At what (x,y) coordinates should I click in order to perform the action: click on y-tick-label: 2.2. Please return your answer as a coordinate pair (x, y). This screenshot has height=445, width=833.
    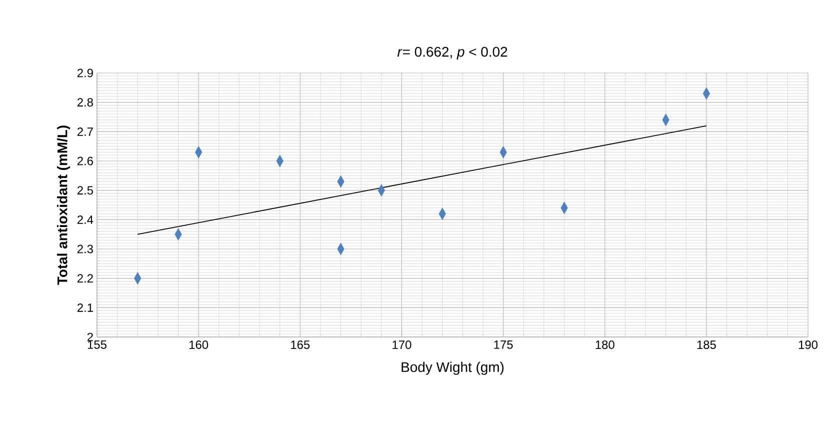
    Looking at the image, I should click on (85, 278).